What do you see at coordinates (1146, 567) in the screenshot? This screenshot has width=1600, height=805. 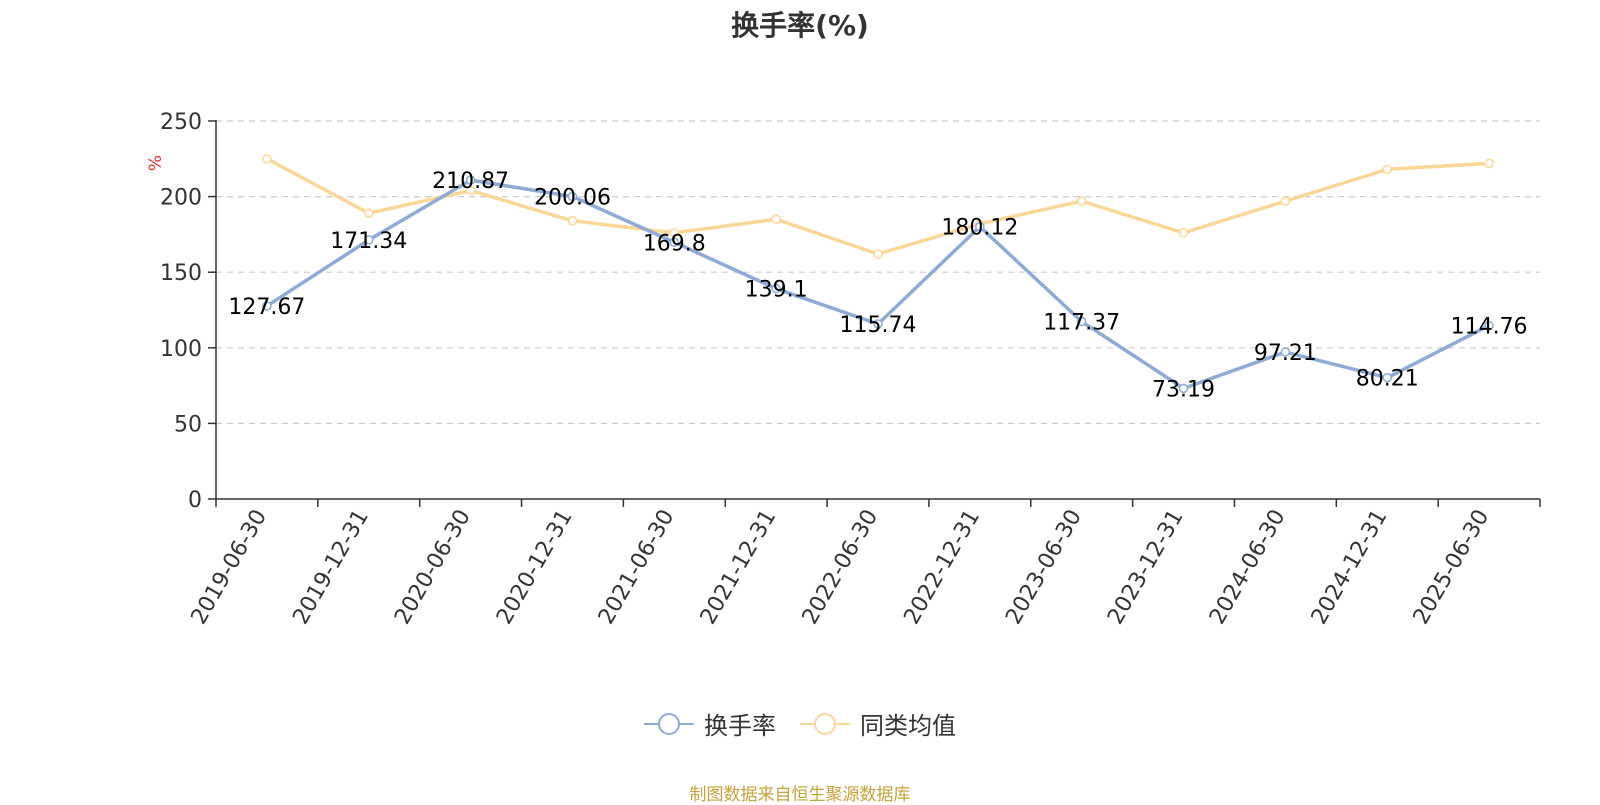 I see `x-tick-label: 2023-12-31` at bounding box center [1146, 567].